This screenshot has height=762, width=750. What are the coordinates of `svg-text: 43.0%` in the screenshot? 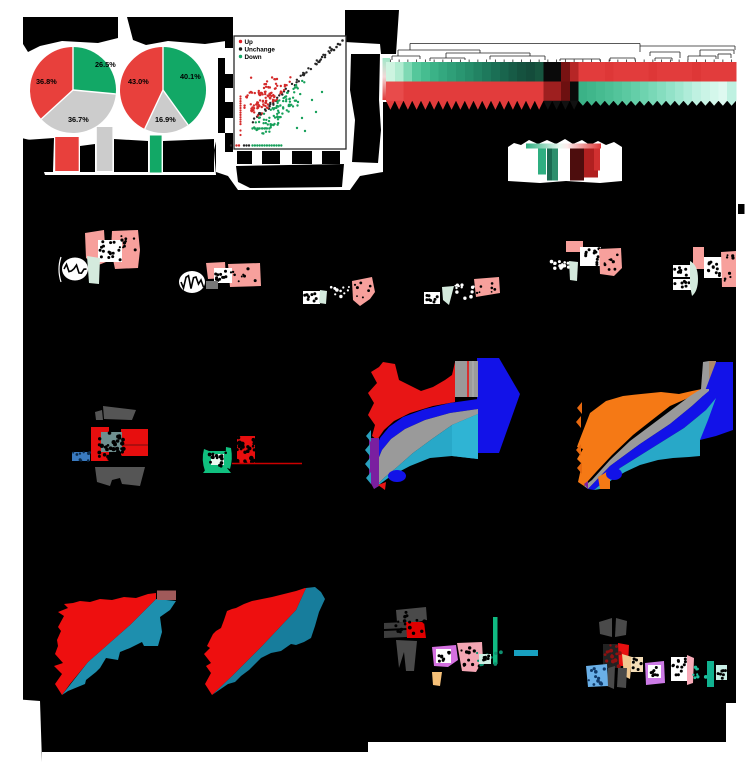 It's located at (138, 81).